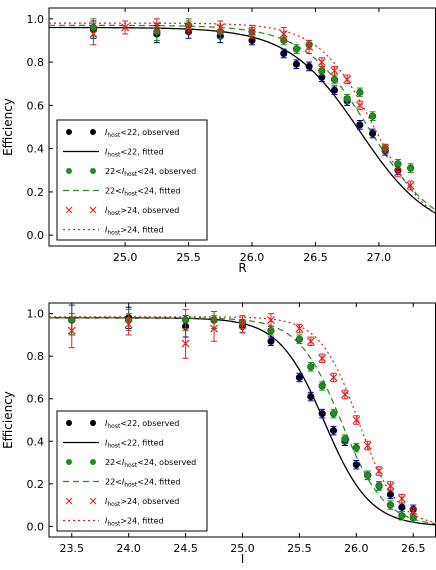 The width and height of the screenshot is (436, 570). I want to click on x-tick-label: 24.5, so click(185, 548).